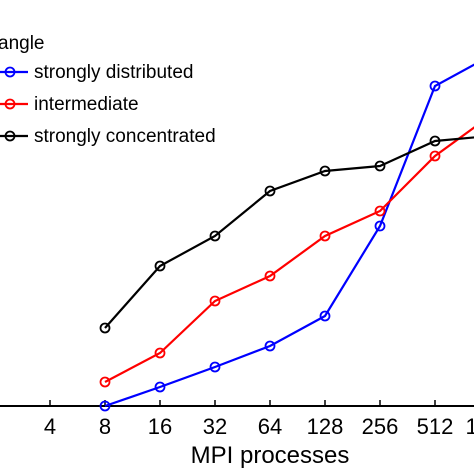 This screenshot has width=474, height=474. I want to click on x-tick-label: 32, so click(215, 426).